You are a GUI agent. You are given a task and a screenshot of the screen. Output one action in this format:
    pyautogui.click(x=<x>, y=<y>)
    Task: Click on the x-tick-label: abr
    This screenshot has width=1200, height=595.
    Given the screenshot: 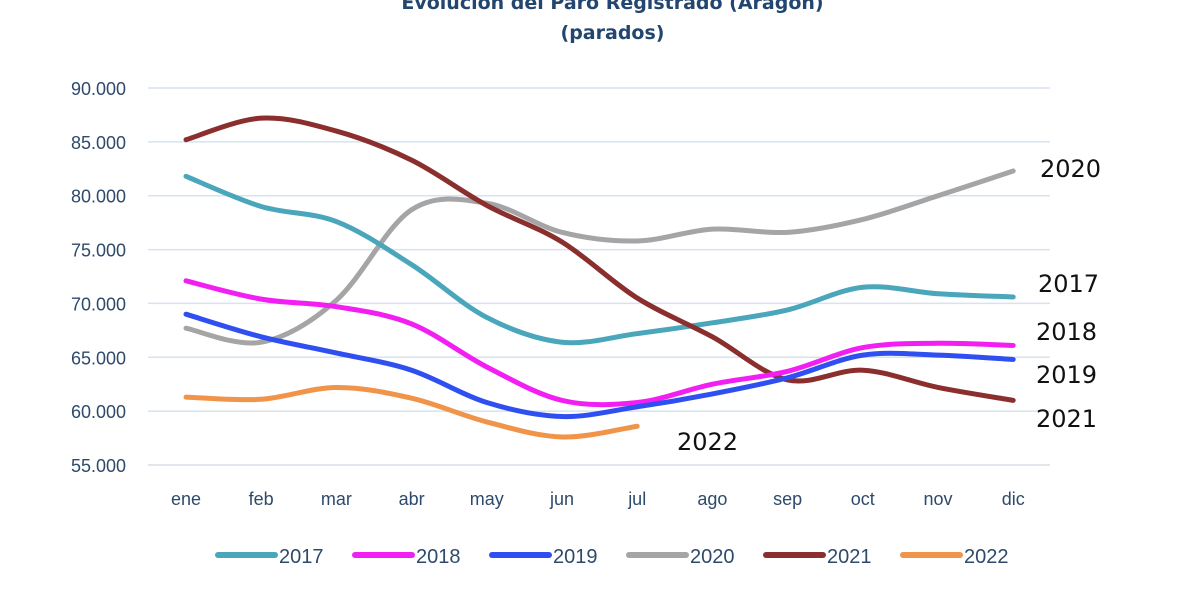 What is the action you would take?
    pyautogui.click(x=412, y=499)
    